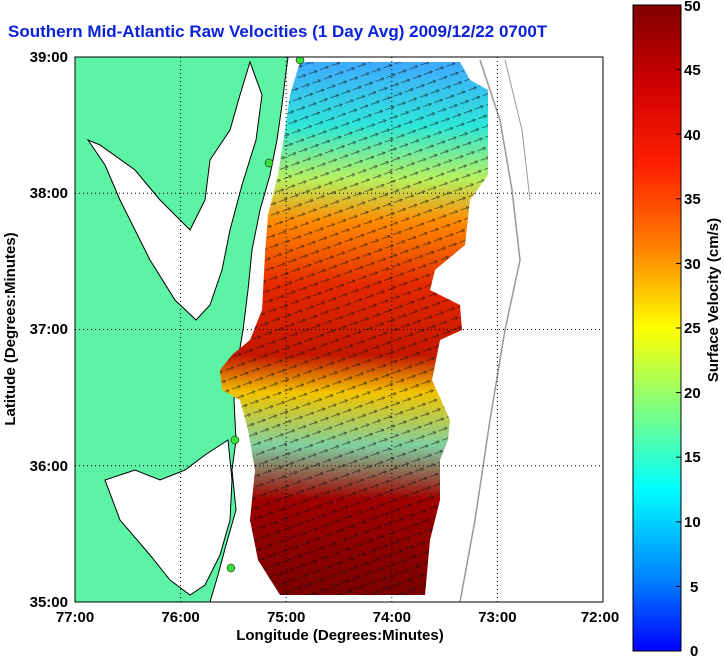 This screenshot has width=724, height=659. What do you see at coordinates (174, 190) in the screenshot?
I see `chesapeake-bay` at bounding box center [174, 190].